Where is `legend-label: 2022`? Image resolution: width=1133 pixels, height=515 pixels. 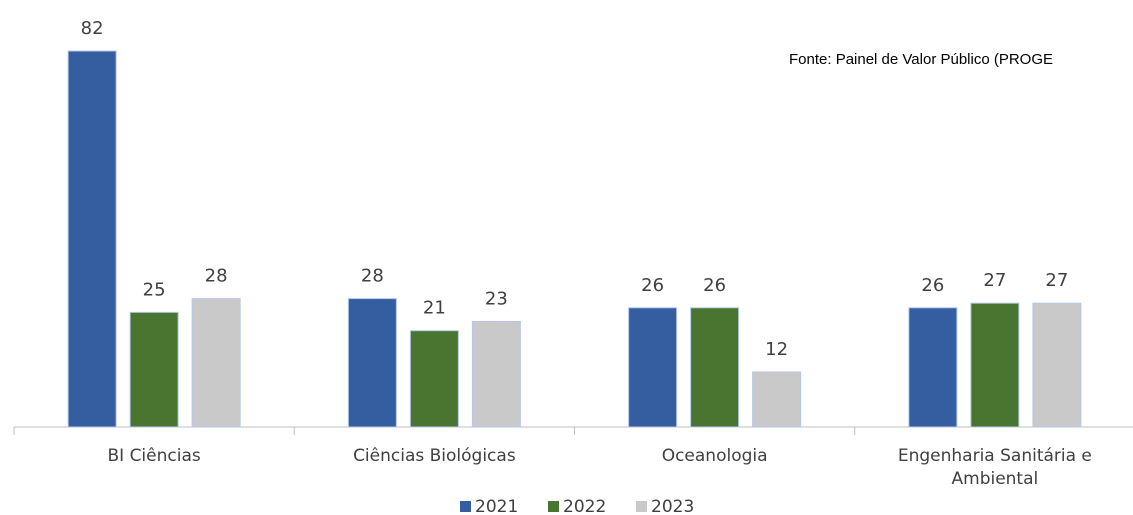
legend-label: 2022 is located at coordinates (584, 506).